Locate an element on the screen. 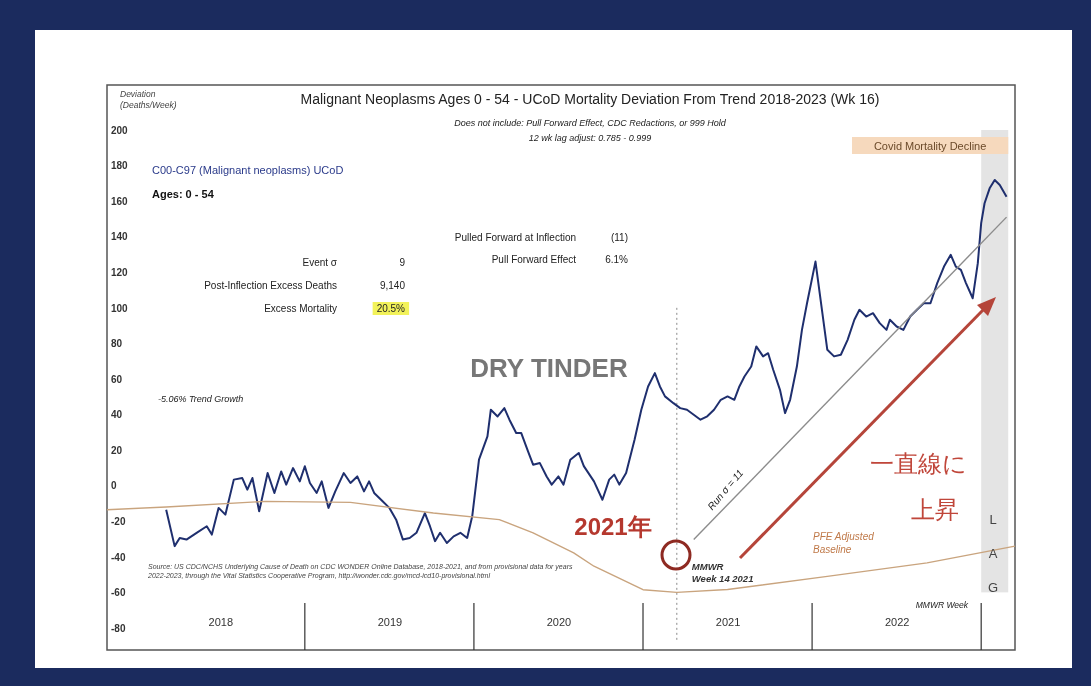  band-label: Covid Mortality Decline is located at coordinates (930, 146).